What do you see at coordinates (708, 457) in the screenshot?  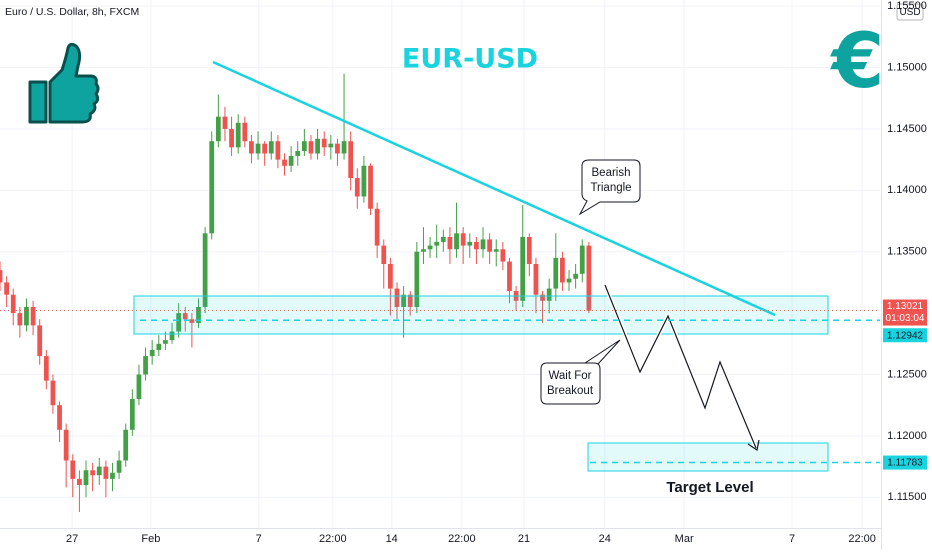 I see `target-zone` at bounding box center [708, 457].